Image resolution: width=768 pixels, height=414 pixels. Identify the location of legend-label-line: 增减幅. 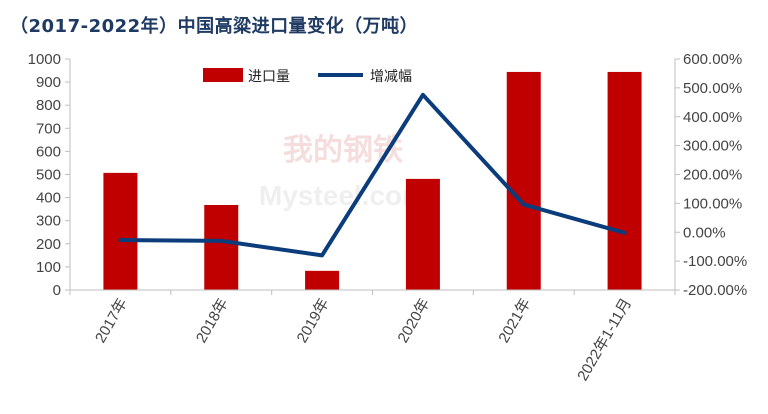
(391, 77).